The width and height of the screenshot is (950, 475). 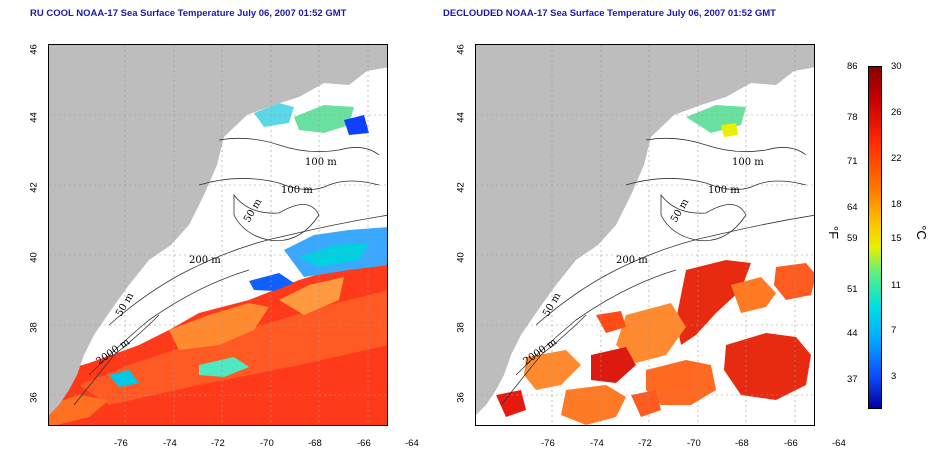 I want to click on fahrenheit-unit-label: °F, so click(x=834, y=232).